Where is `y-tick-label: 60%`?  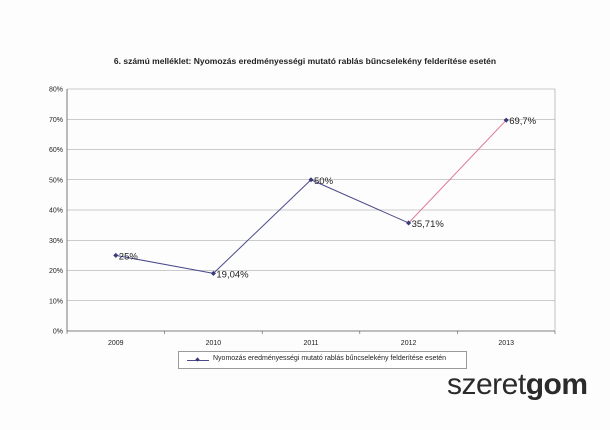
y-tick-label: 60% is located at coordinates (56, 150).